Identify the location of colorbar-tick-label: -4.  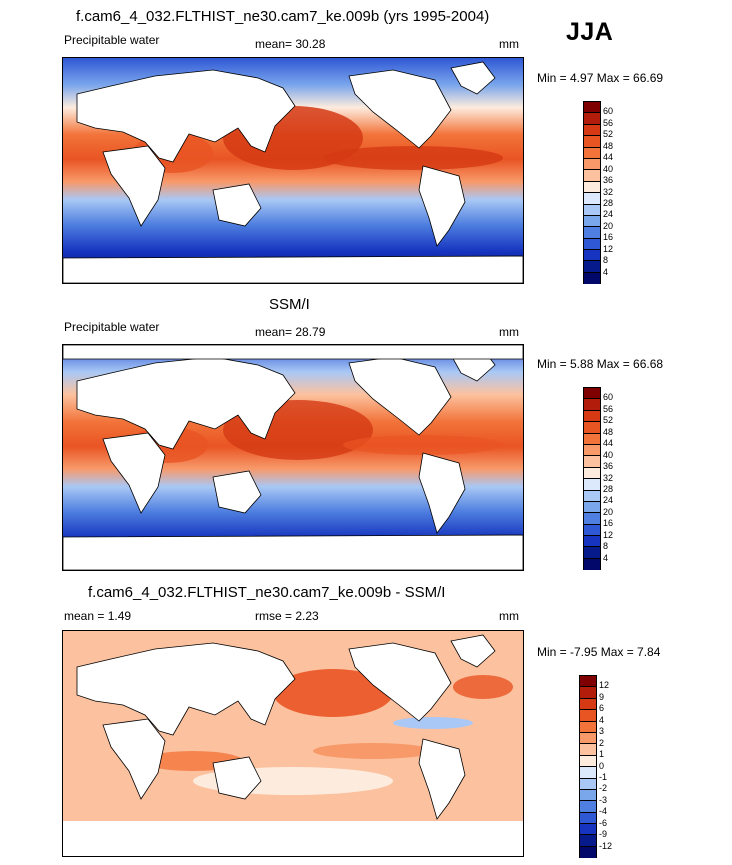
(603, 811).